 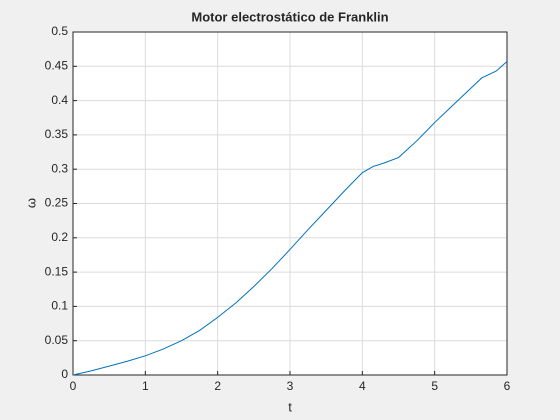 What do you see at coordinates (59, 237) in the screenshot?
I see `y-tick-label: 0.2` at bounding box center [59, 237].